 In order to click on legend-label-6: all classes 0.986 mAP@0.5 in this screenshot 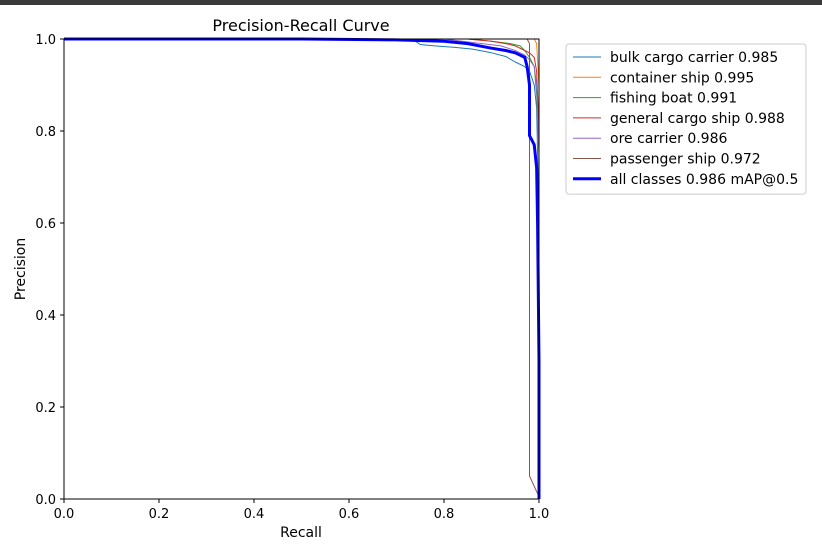, I will do `click(704, 180)`.